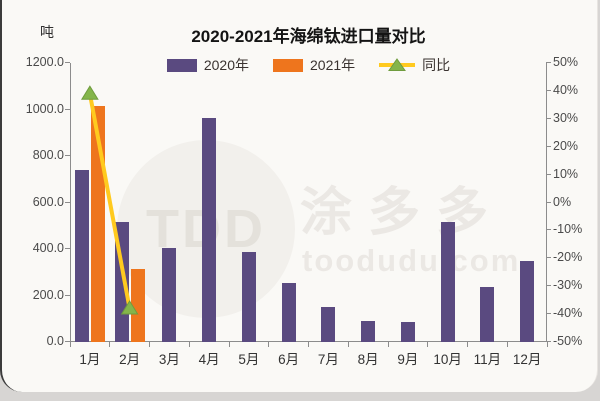 This screenshot has width=600, height=401. What do you see at coordinates (249, 359) in the screenshot?
I see `x-axis-label: 5月` at bounding box center [249, 359].